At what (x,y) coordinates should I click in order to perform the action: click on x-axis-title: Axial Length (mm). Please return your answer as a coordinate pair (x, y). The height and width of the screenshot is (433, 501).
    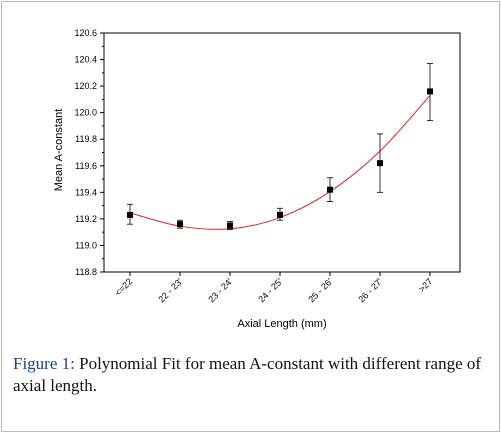
    Looking at the image, I should click on (281, 324).